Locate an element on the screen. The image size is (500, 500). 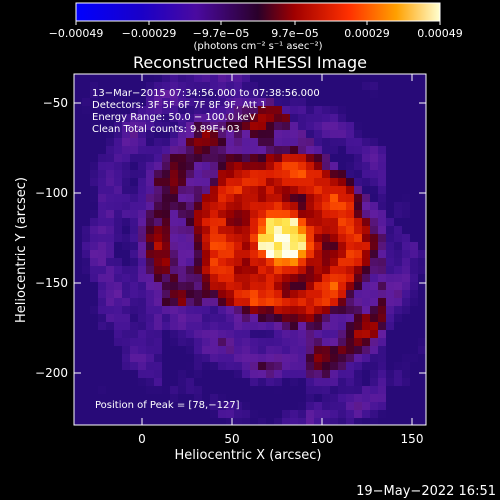
colorbar-tick-label: −9.7e−05 is located at coordinates (221, 33).